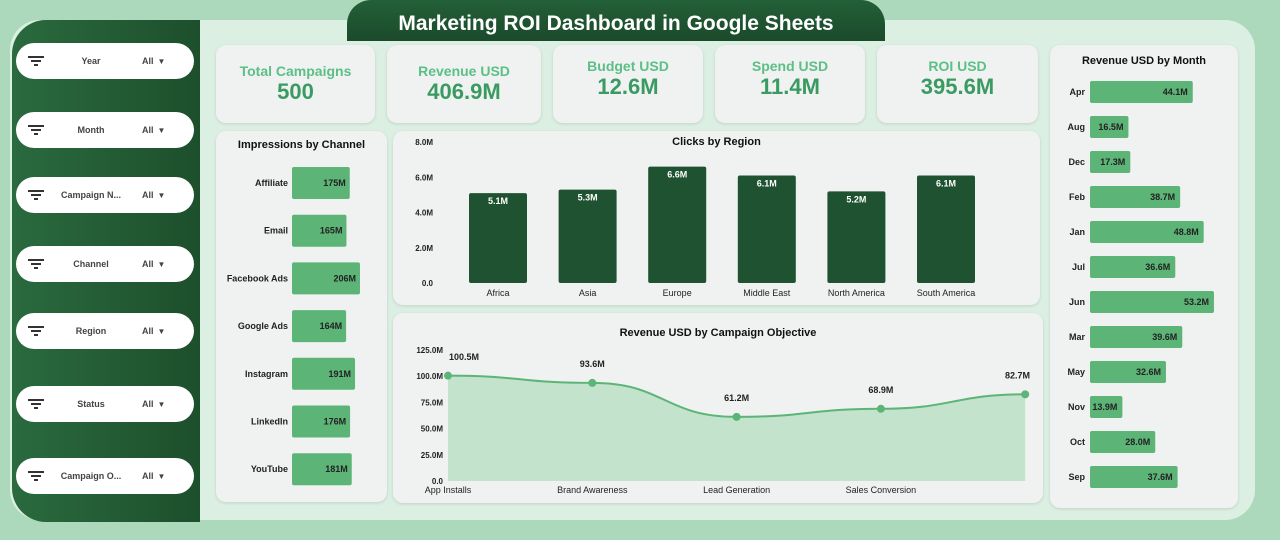 This screenshot has width=1280, height=540. I want to click on filter-campaign-n: Campaign N... All ▼, so click(105, 195).